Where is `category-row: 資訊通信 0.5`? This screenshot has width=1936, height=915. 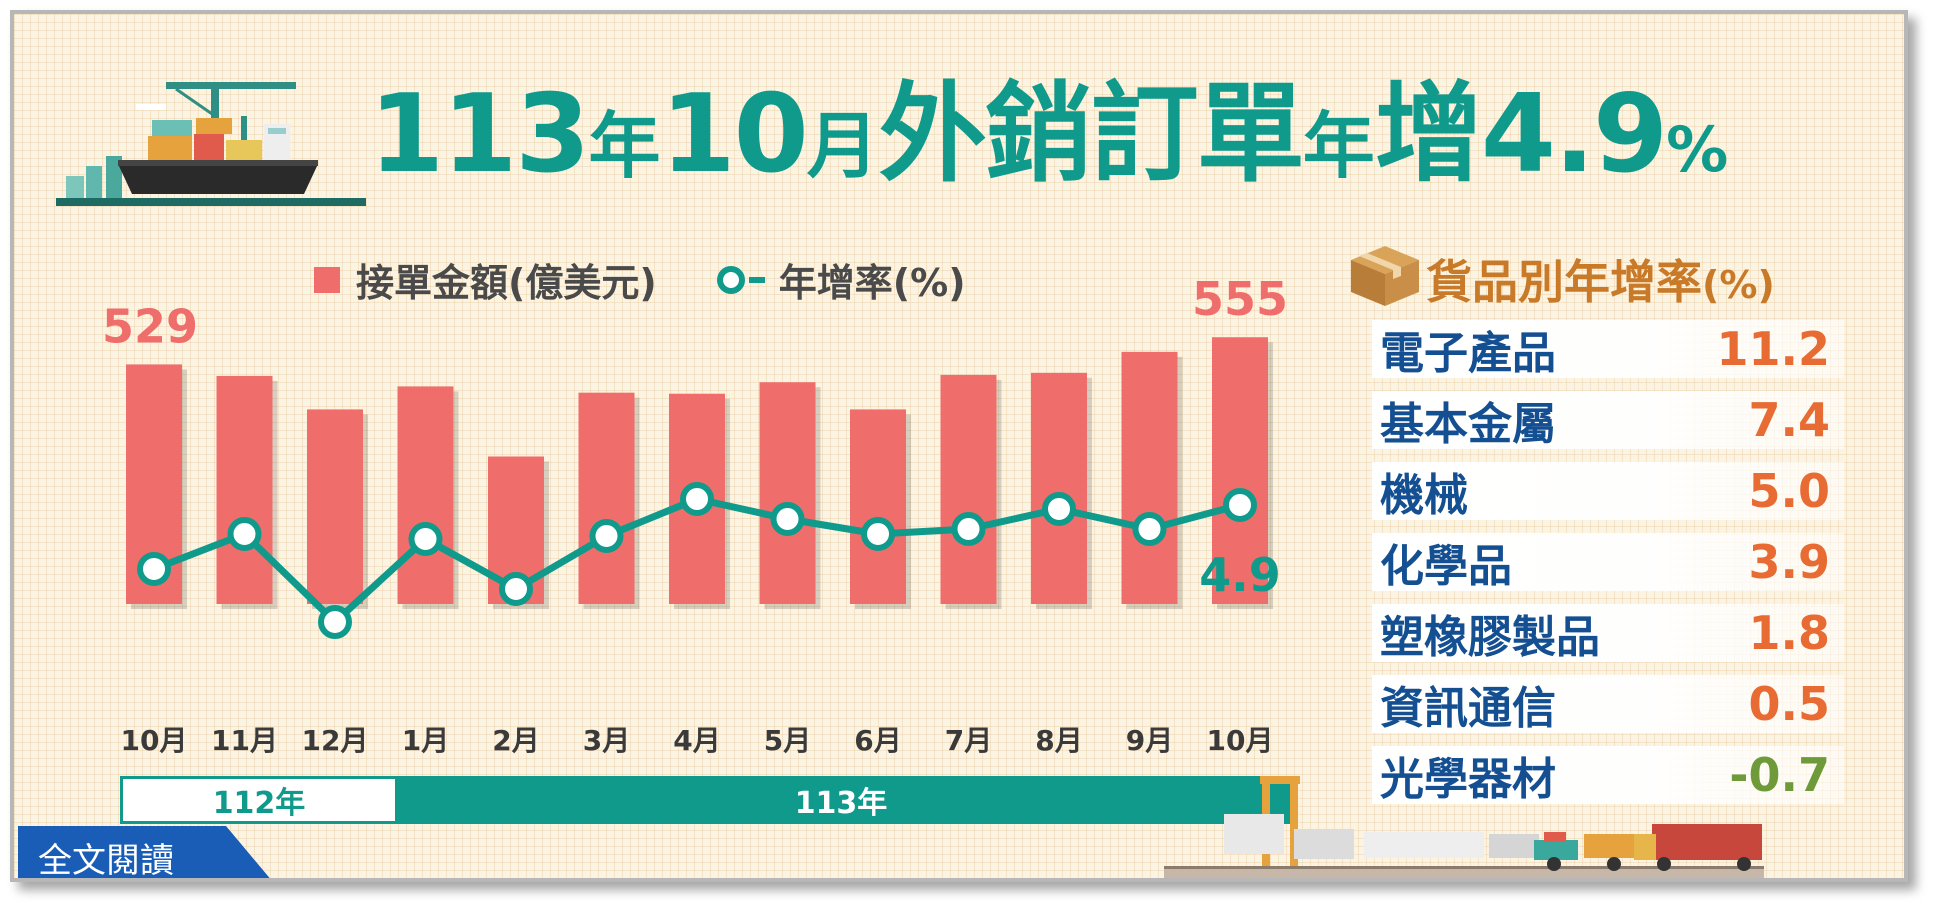 category-row: 資訊通信 0.5 is located at coordinates (1608, 704).